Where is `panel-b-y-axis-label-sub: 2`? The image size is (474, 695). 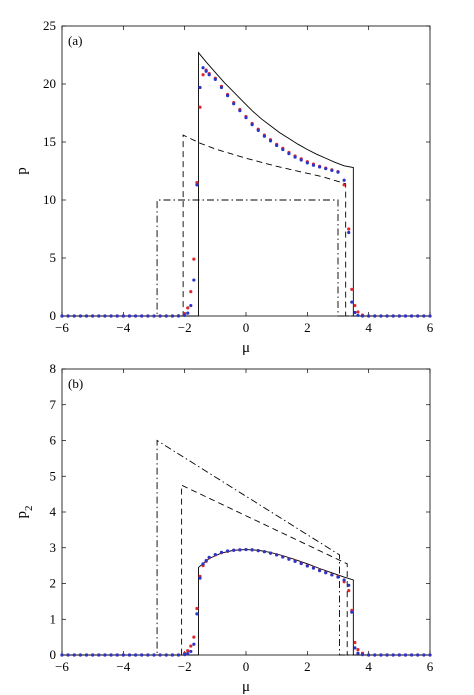
panel-b-y-axis-label-sub: 2 is located at coordinates (29, 509).